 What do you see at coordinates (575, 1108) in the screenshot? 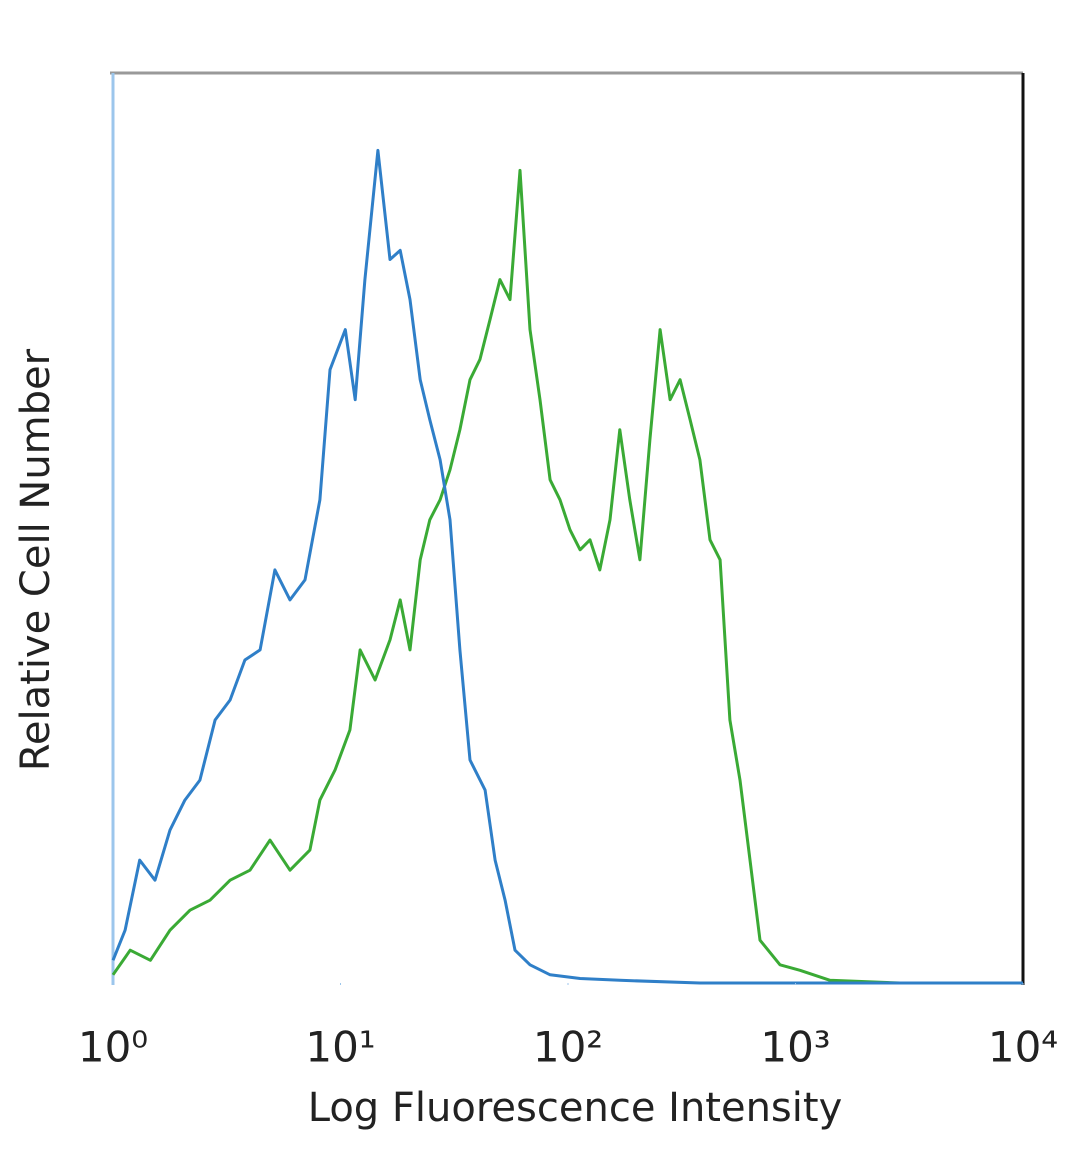
I see `x-axis-label: Log Fluorescence Intensity` at bounding box center [575, 1108].